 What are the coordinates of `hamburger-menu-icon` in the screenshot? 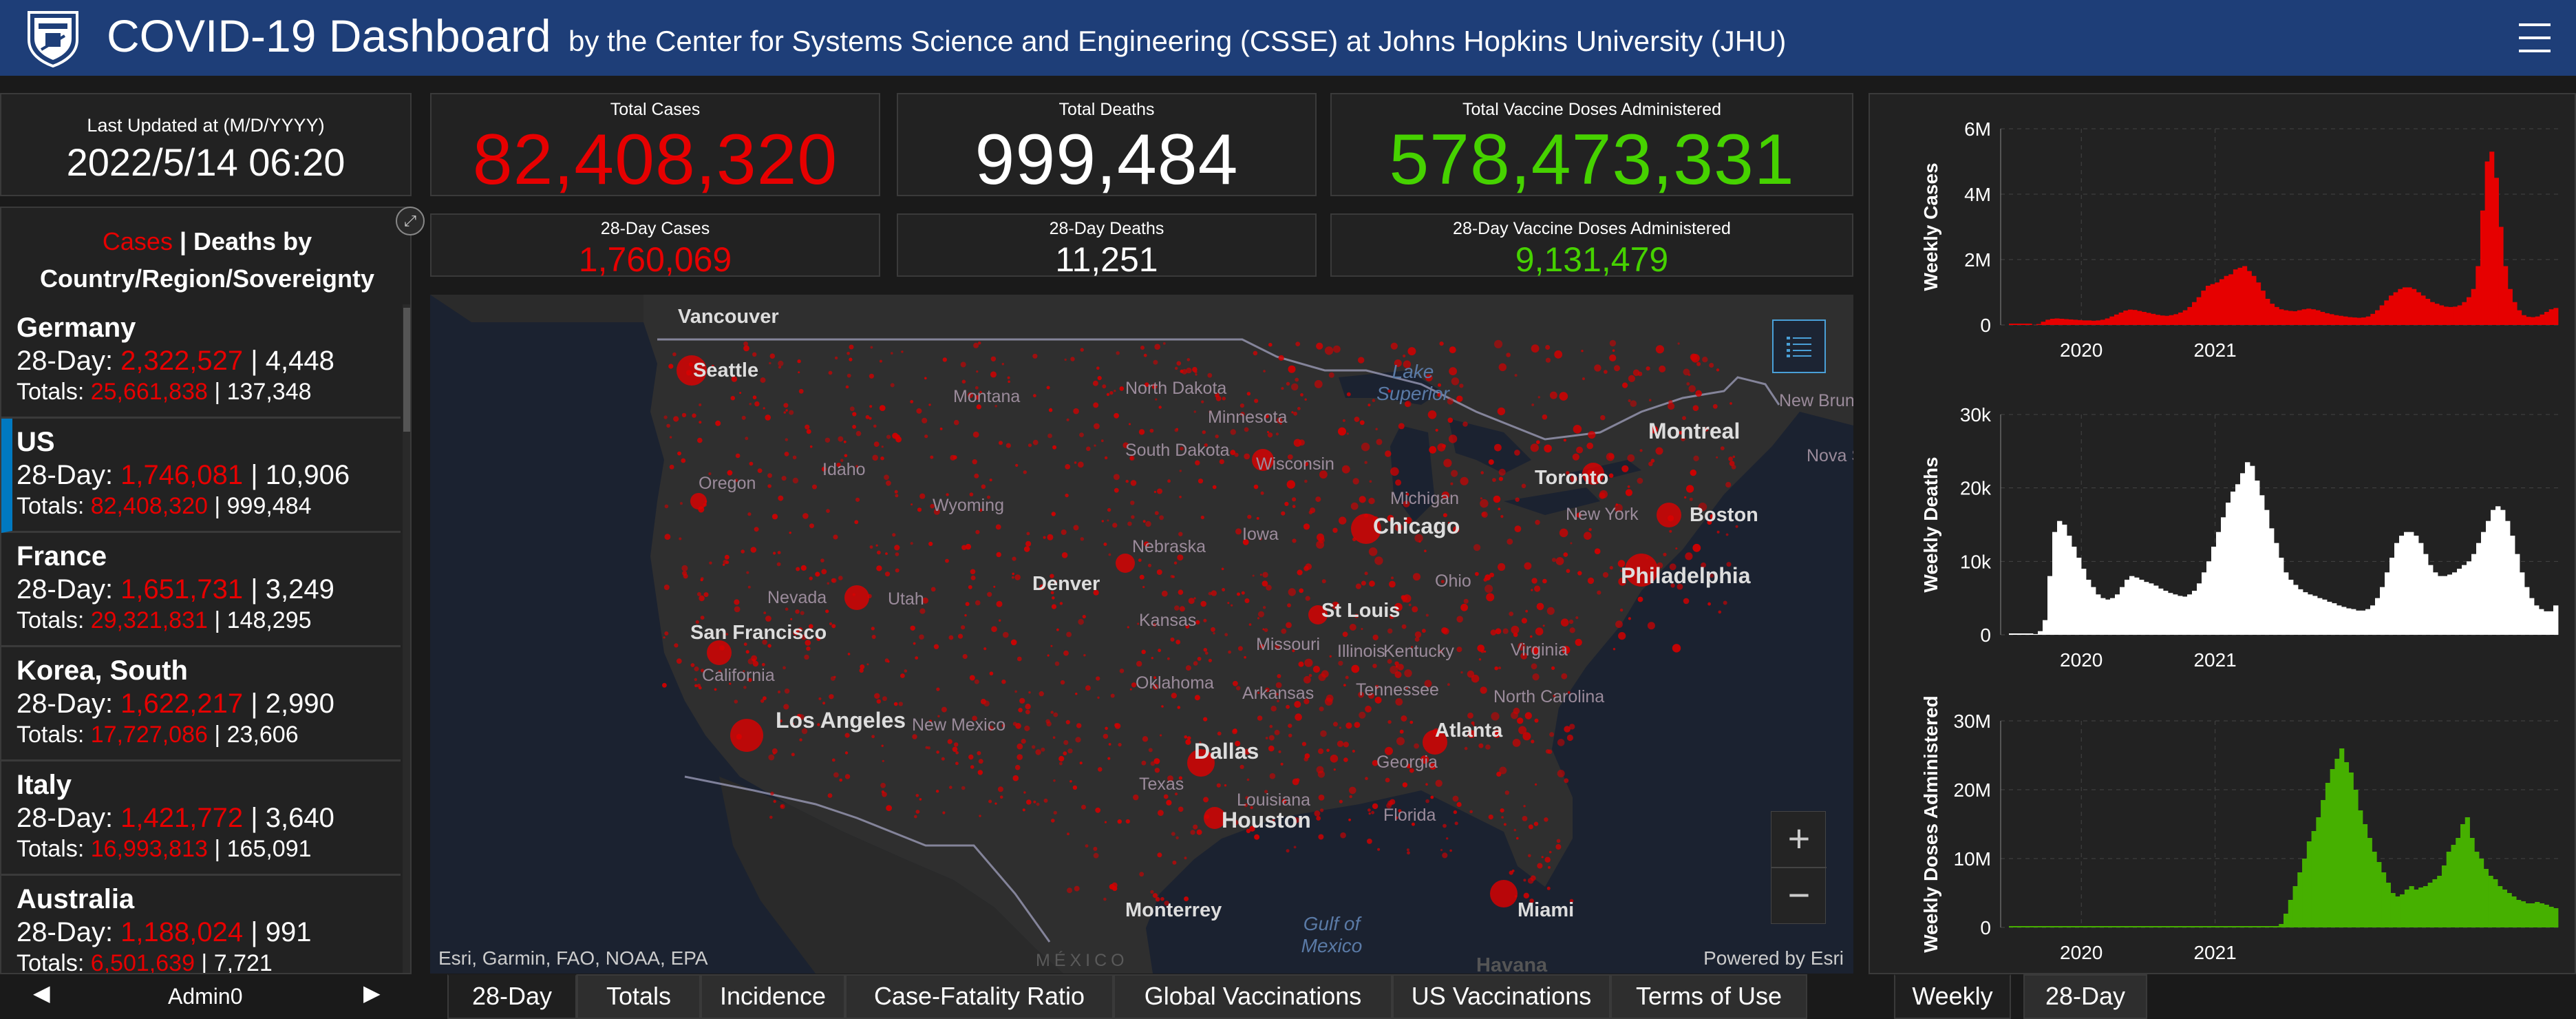 It's located at (2535, 37).